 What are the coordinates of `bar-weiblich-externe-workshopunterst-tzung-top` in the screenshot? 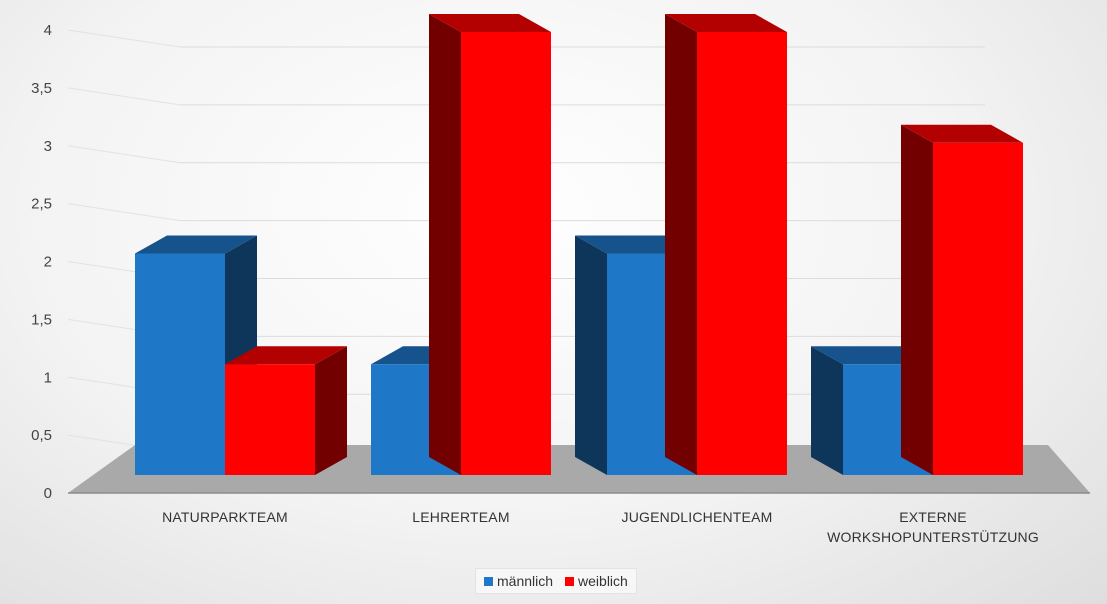 It's located at (962, 133).